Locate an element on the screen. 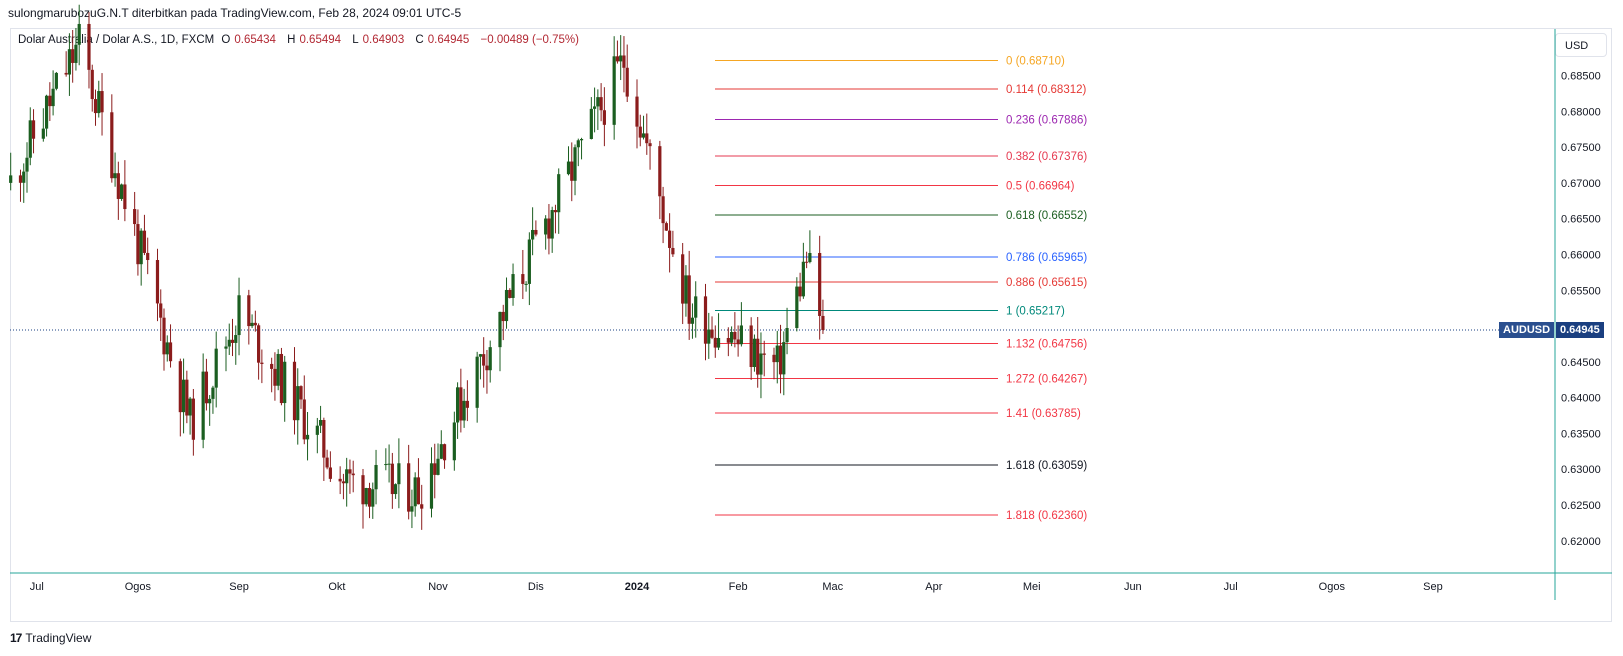 The width and height of the screenshot is (1623, 656). footer: 17 TradingView is located at coordinates (50, 638).